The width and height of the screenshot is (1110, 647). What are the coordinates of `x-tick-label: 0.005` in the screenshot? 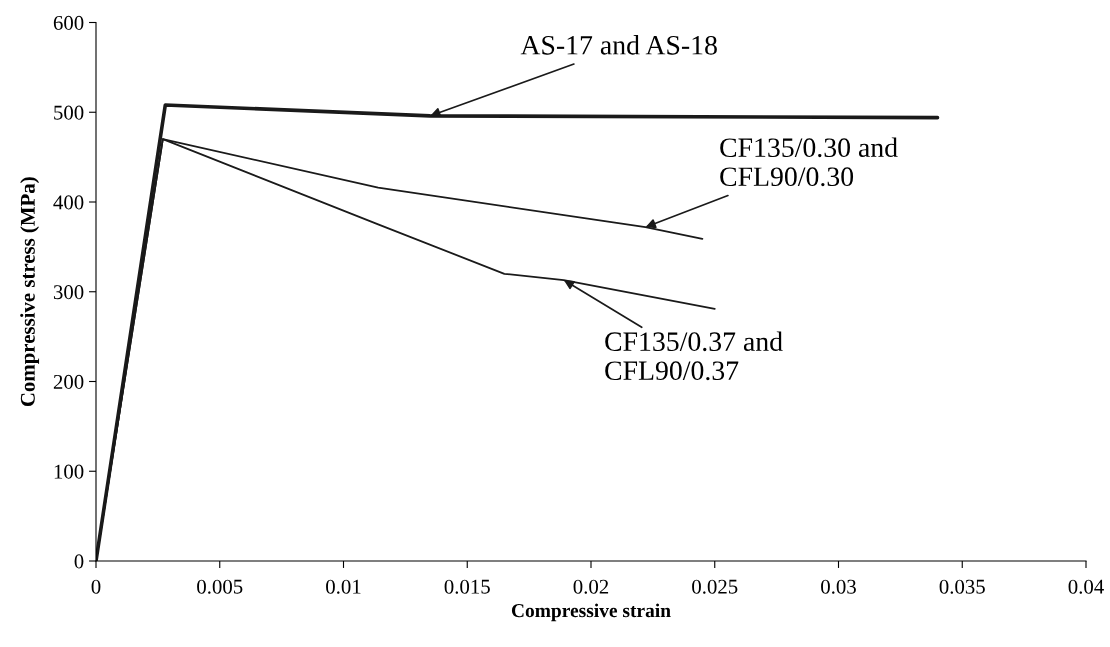 It's located at (220, 586).